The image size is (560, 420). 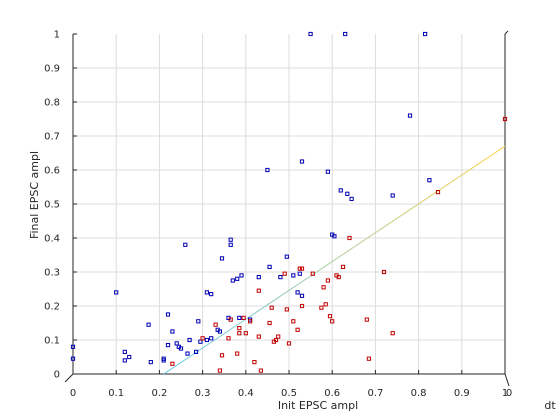 I want to click on x-tick-label: 0.3, so click(x=203, y=393).